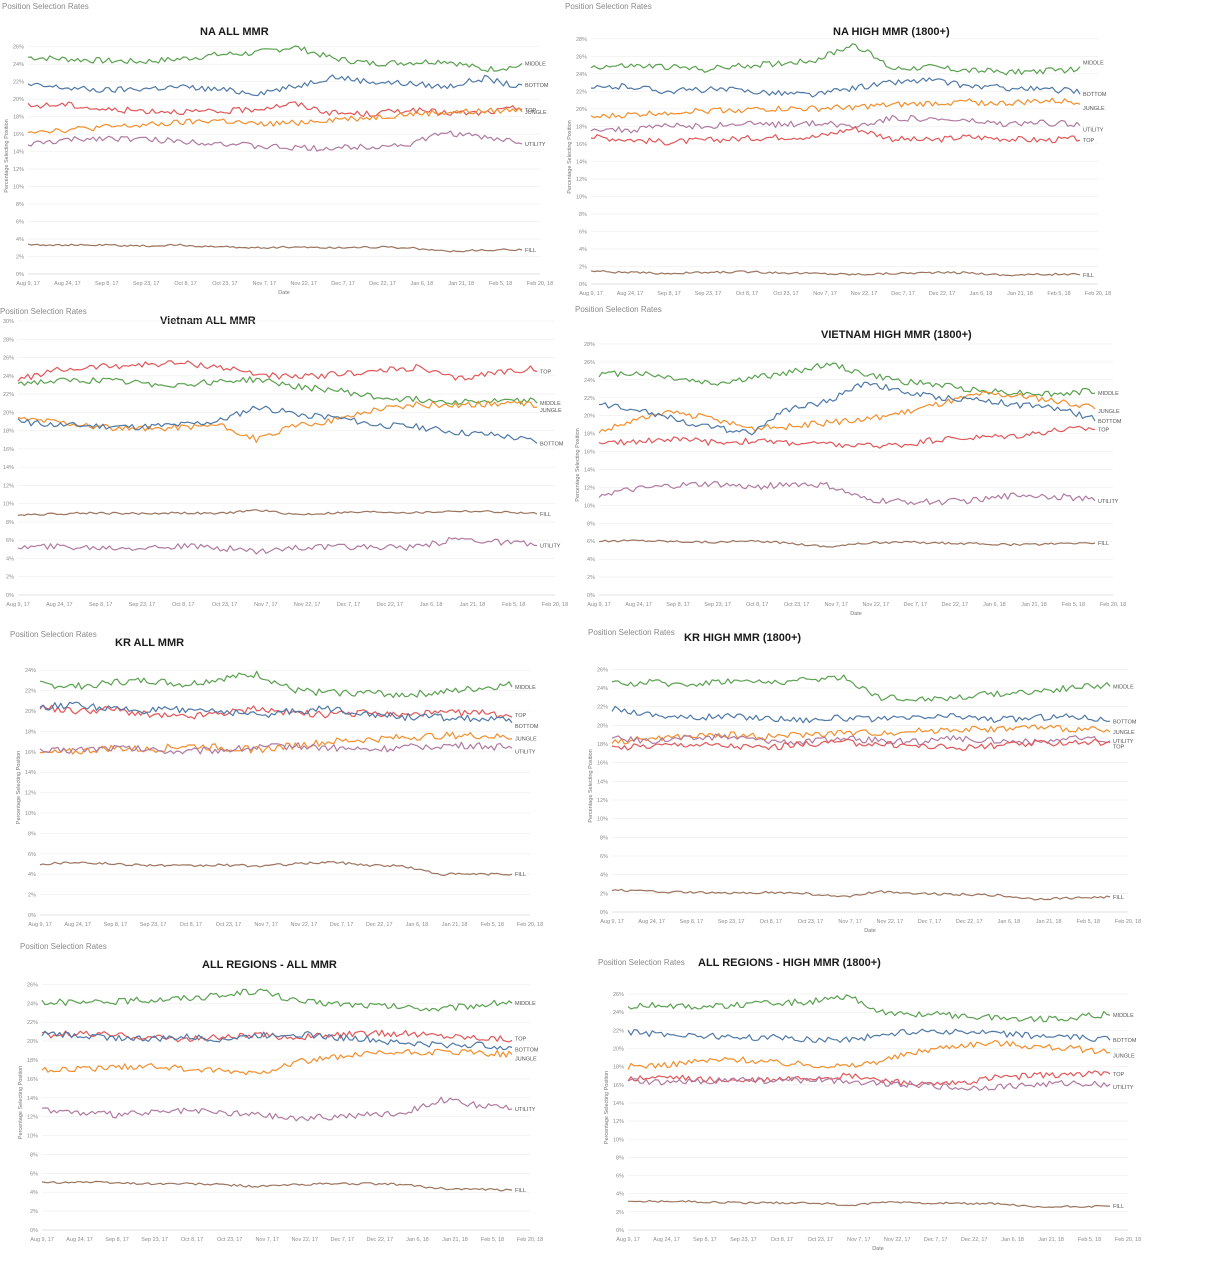 The height and width of the screenshot is (1280, 1205). What do you see at coordinates (520, 875) in the screenshot?
I see `series-label-fill: FILL` at bounding box center [520, 875].